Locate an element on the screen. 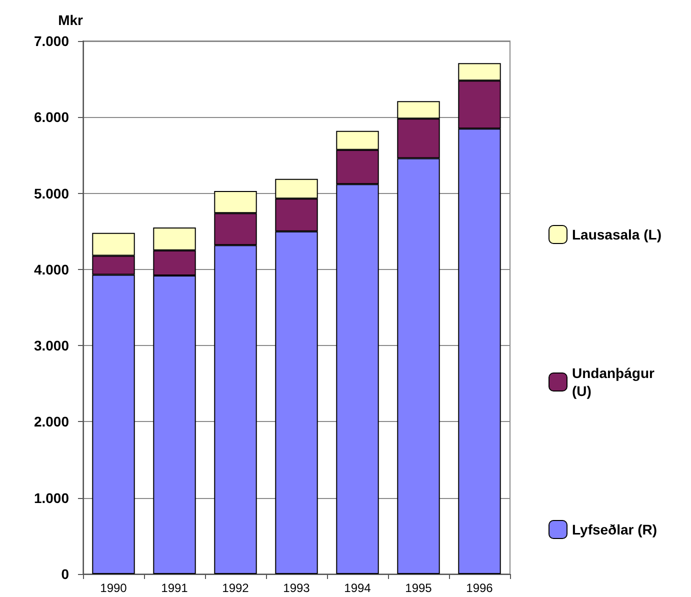  legend-label: Lyfseðlar (R) is located at coordinates (615, 530).